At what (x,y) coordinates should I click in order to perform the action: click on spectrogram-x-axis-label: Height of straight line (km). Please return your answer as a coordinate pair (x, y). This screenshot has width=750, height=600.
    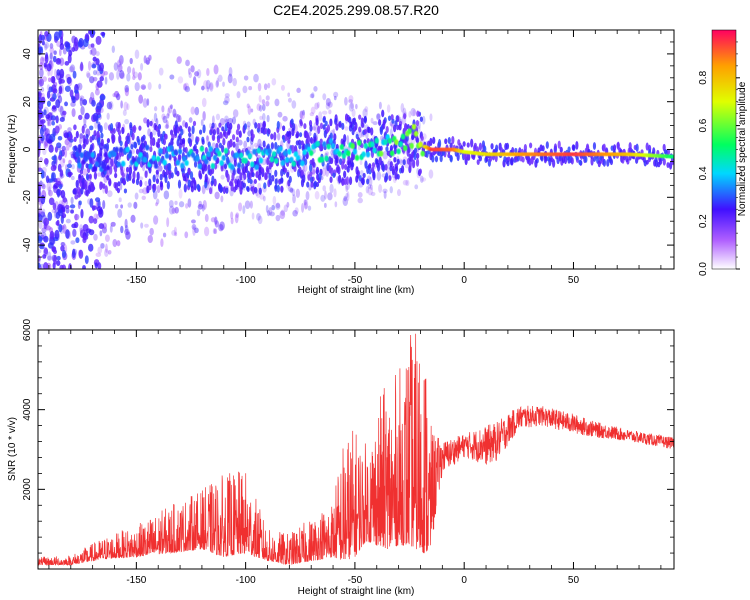
    Looking at the image, I should click on (356, 290).